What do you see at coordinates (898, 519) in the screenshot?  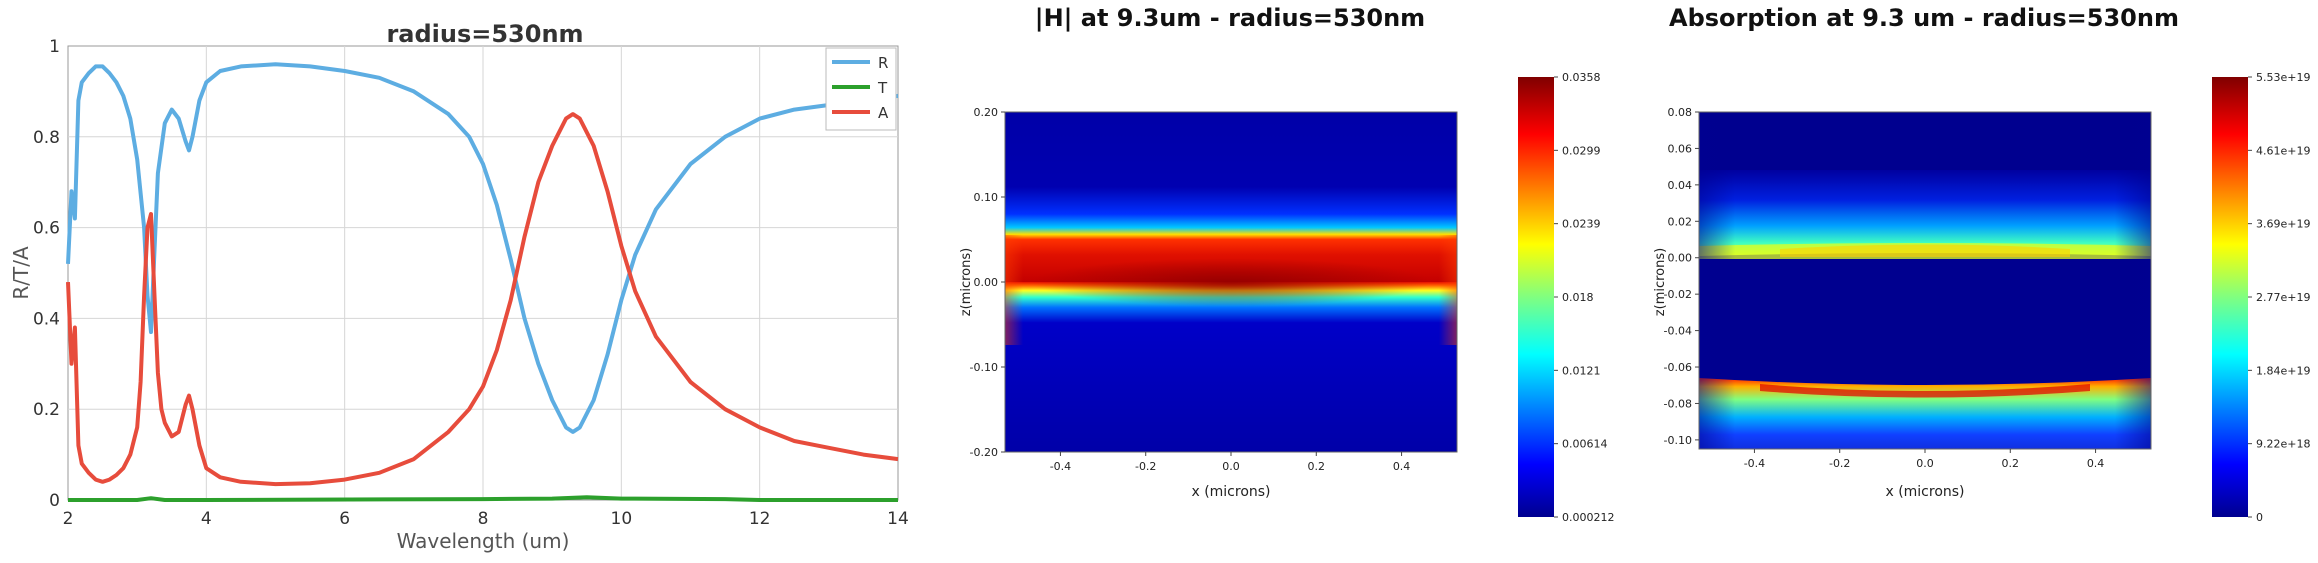 I see `chart1-x-tick-label: 14` at bounding box center [898, 519].